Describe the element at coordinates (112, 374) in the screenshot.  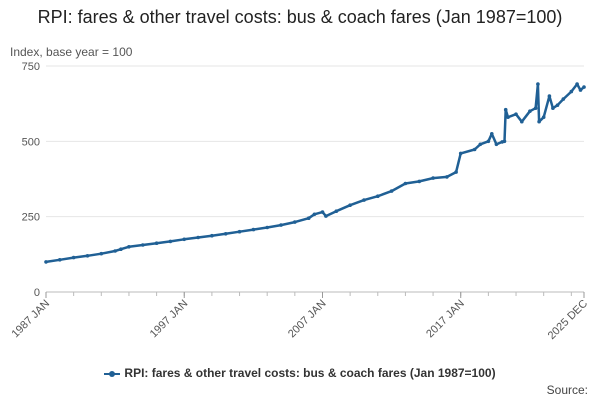
I see `legend-marker` at that location.